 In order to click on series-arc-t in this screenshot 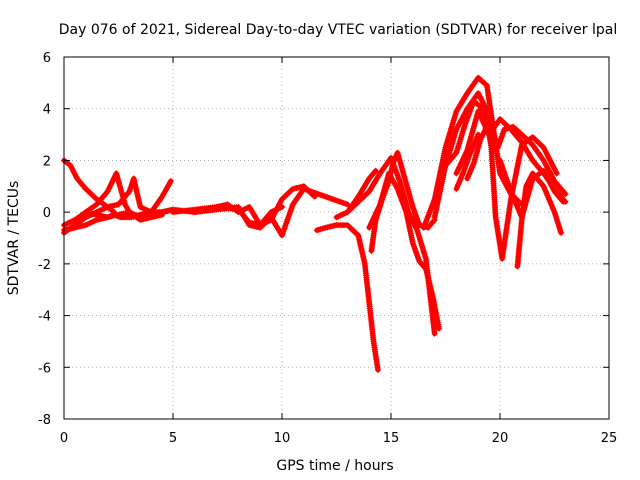, I will do `click(467, 161)`.